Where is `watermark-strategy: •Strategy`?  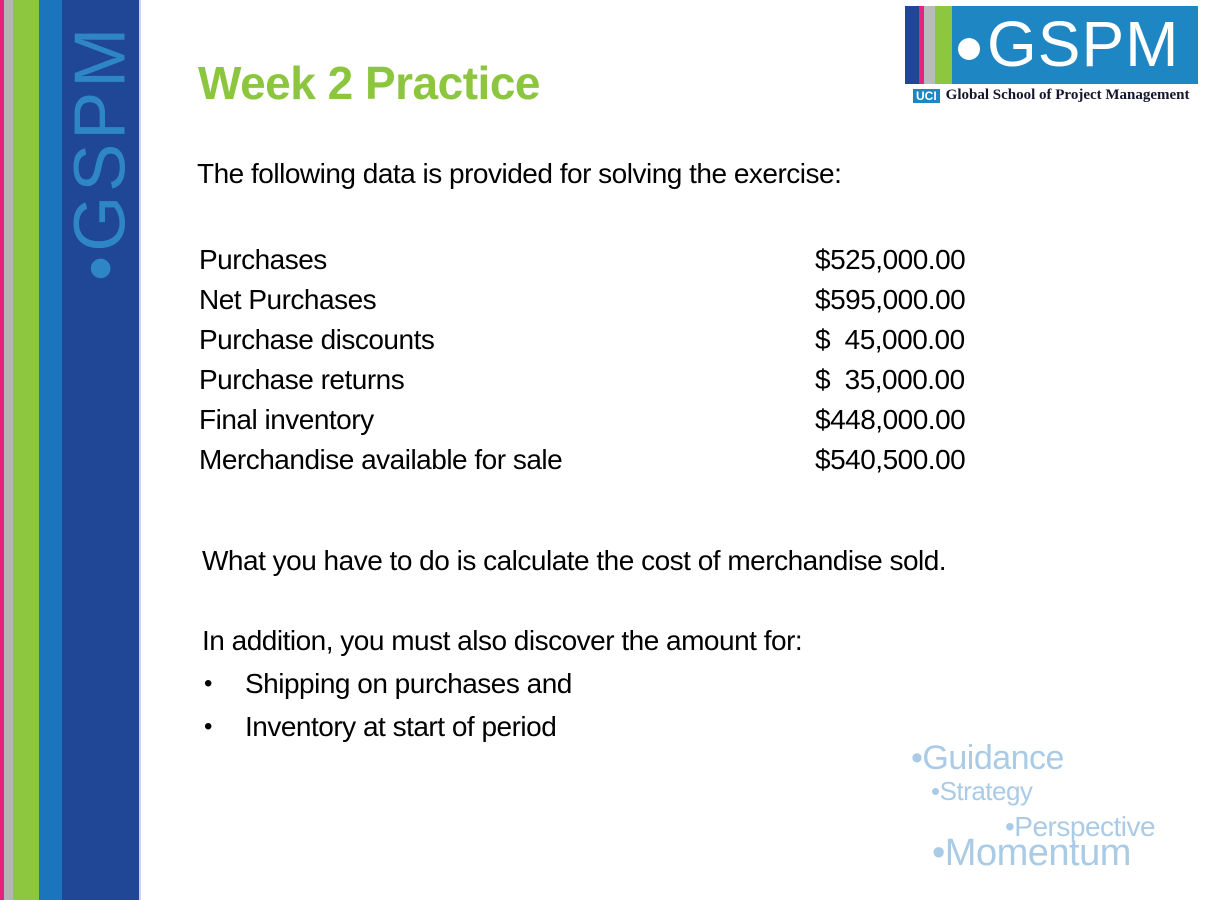
watermark-strategy: •Strategy is located at coordinates (982, 791).